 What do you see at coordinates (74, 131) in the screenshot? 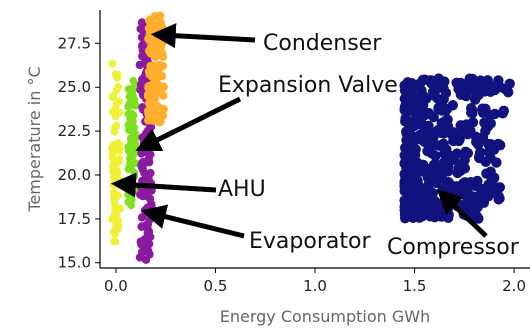
I see `y-tick-label: 22.5` at bounding box center [74, 131].